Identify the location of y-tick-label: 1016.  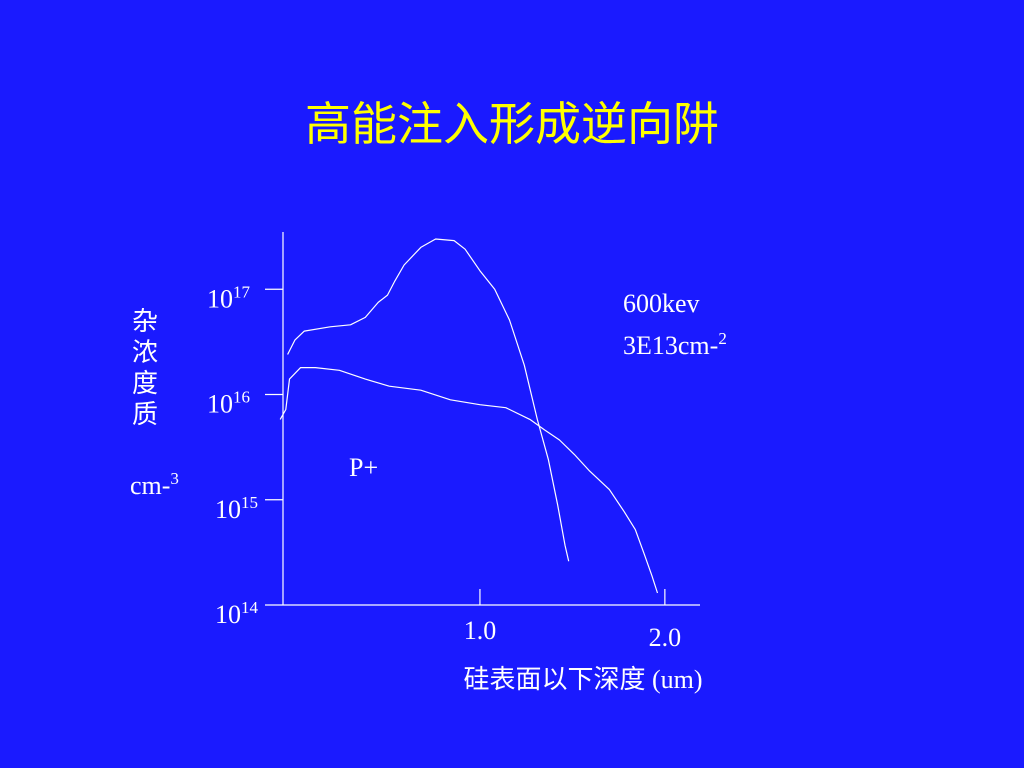
(228, 403).